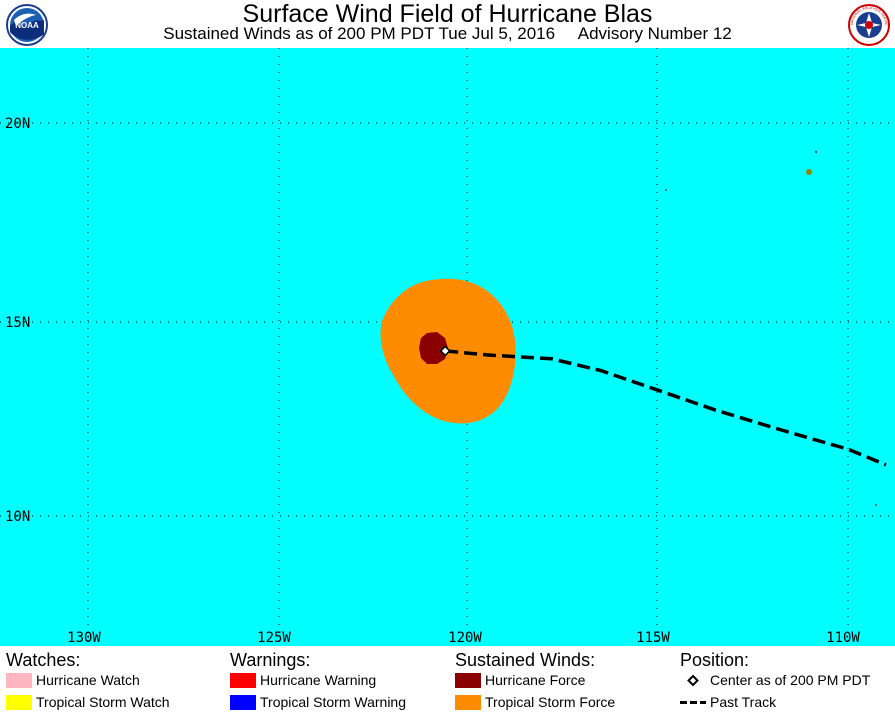 Image resolution: width=895 pixels, height=716 pixels. I want to click on lon-label-110w: 110W, so click(843, 638).